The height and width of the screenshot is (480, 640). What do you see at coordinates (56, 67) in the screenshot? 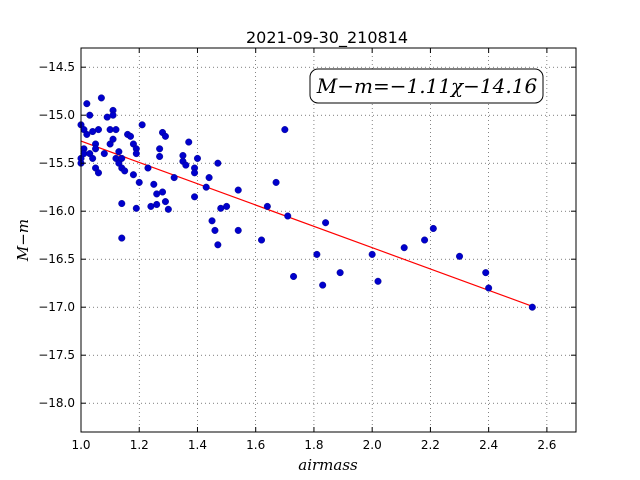
I see `y-tick-label: −14.5` at bounding box center [56, 67].